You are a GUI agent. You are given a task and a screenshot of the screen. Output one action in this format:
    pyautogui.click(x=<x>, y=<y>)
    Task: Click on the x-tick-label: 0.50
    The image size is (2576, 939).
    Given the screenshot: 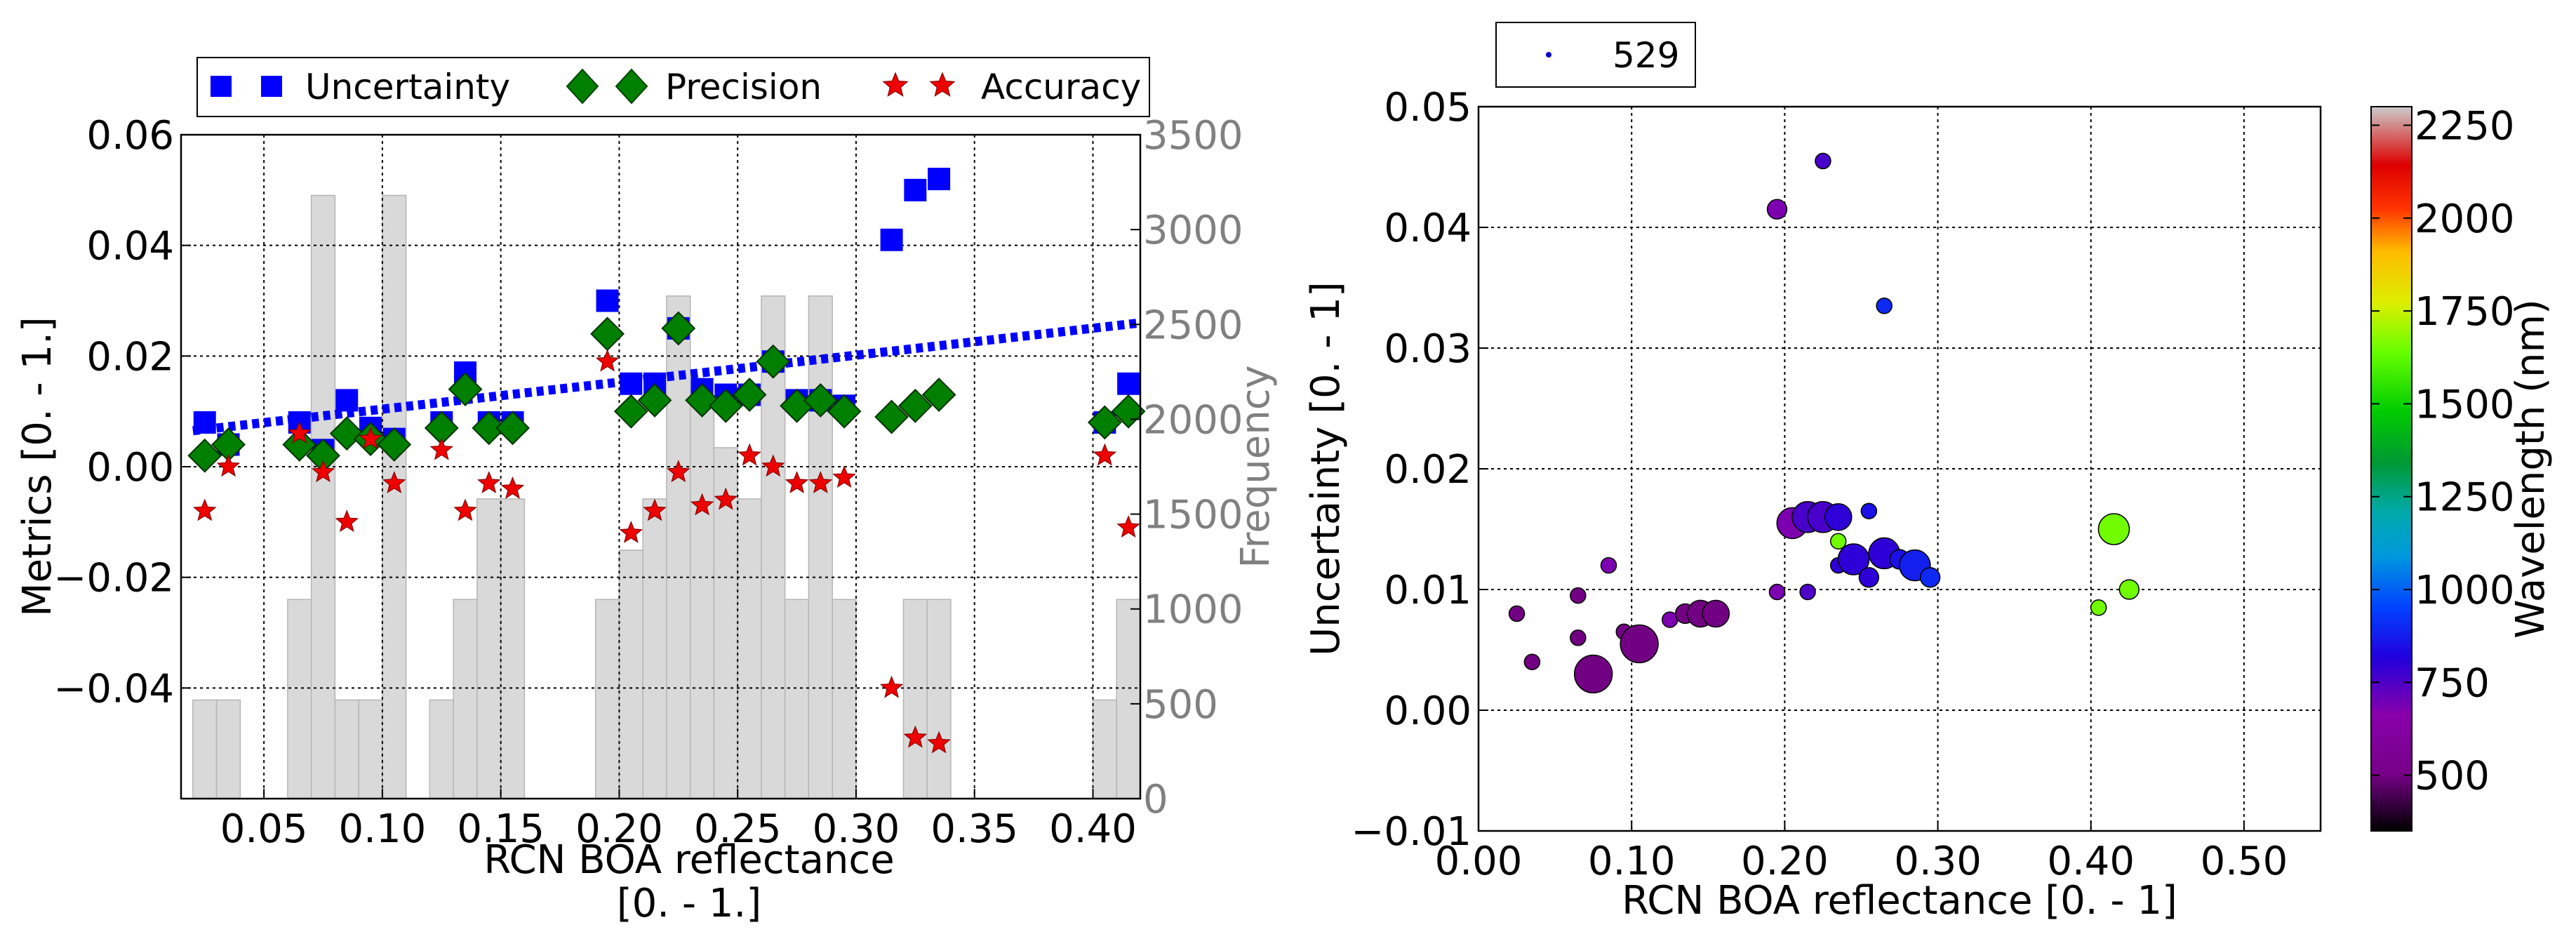 What is the action you would take?
    pyautogui.click(x=2244, y=862)
    